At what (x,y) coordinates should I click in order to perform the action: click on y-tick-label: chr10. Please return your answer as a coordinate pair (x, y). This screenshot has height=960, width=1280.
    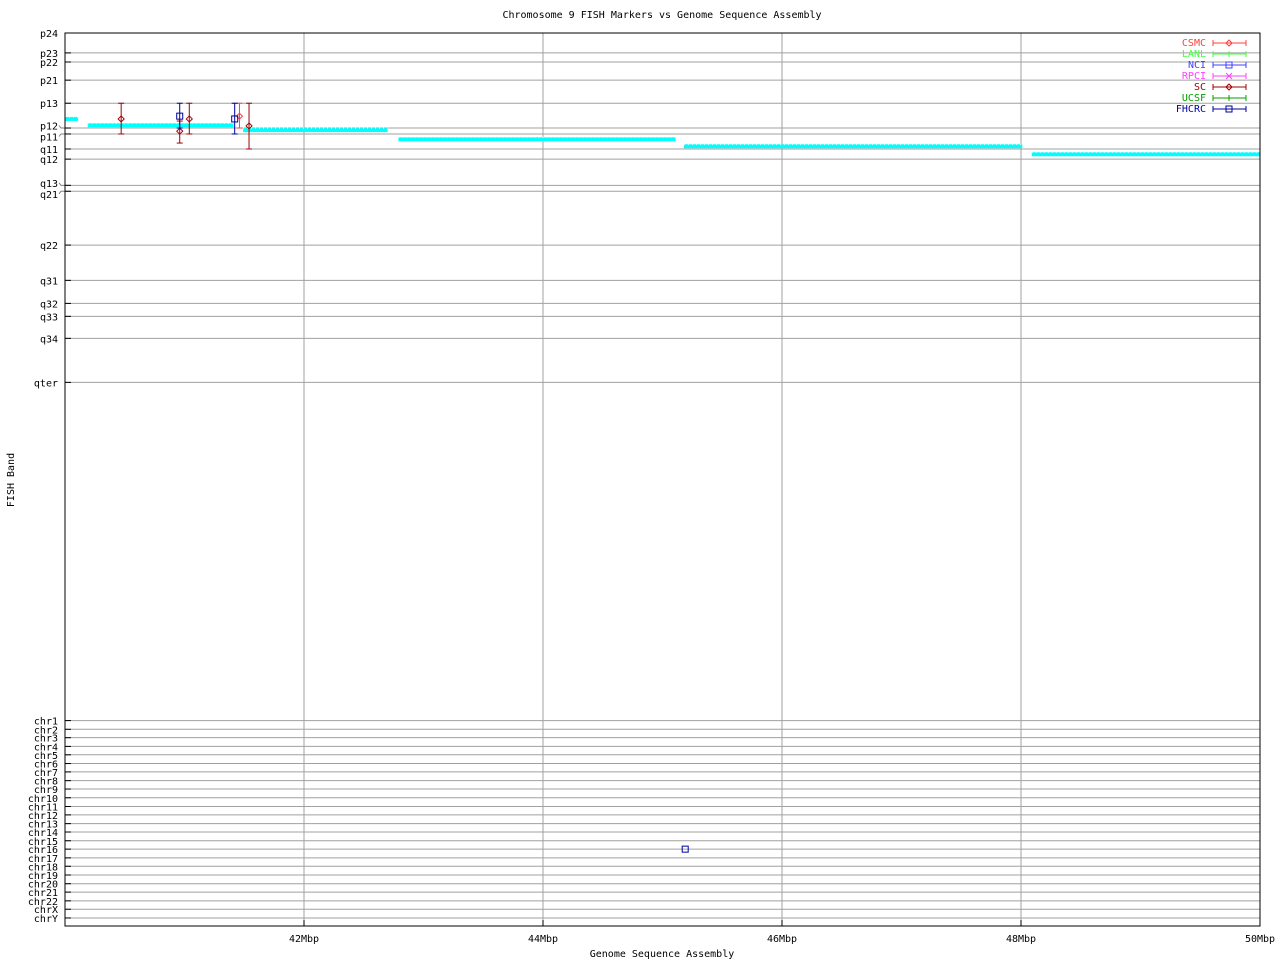
    Looking at the image, I should click on (43, 799).